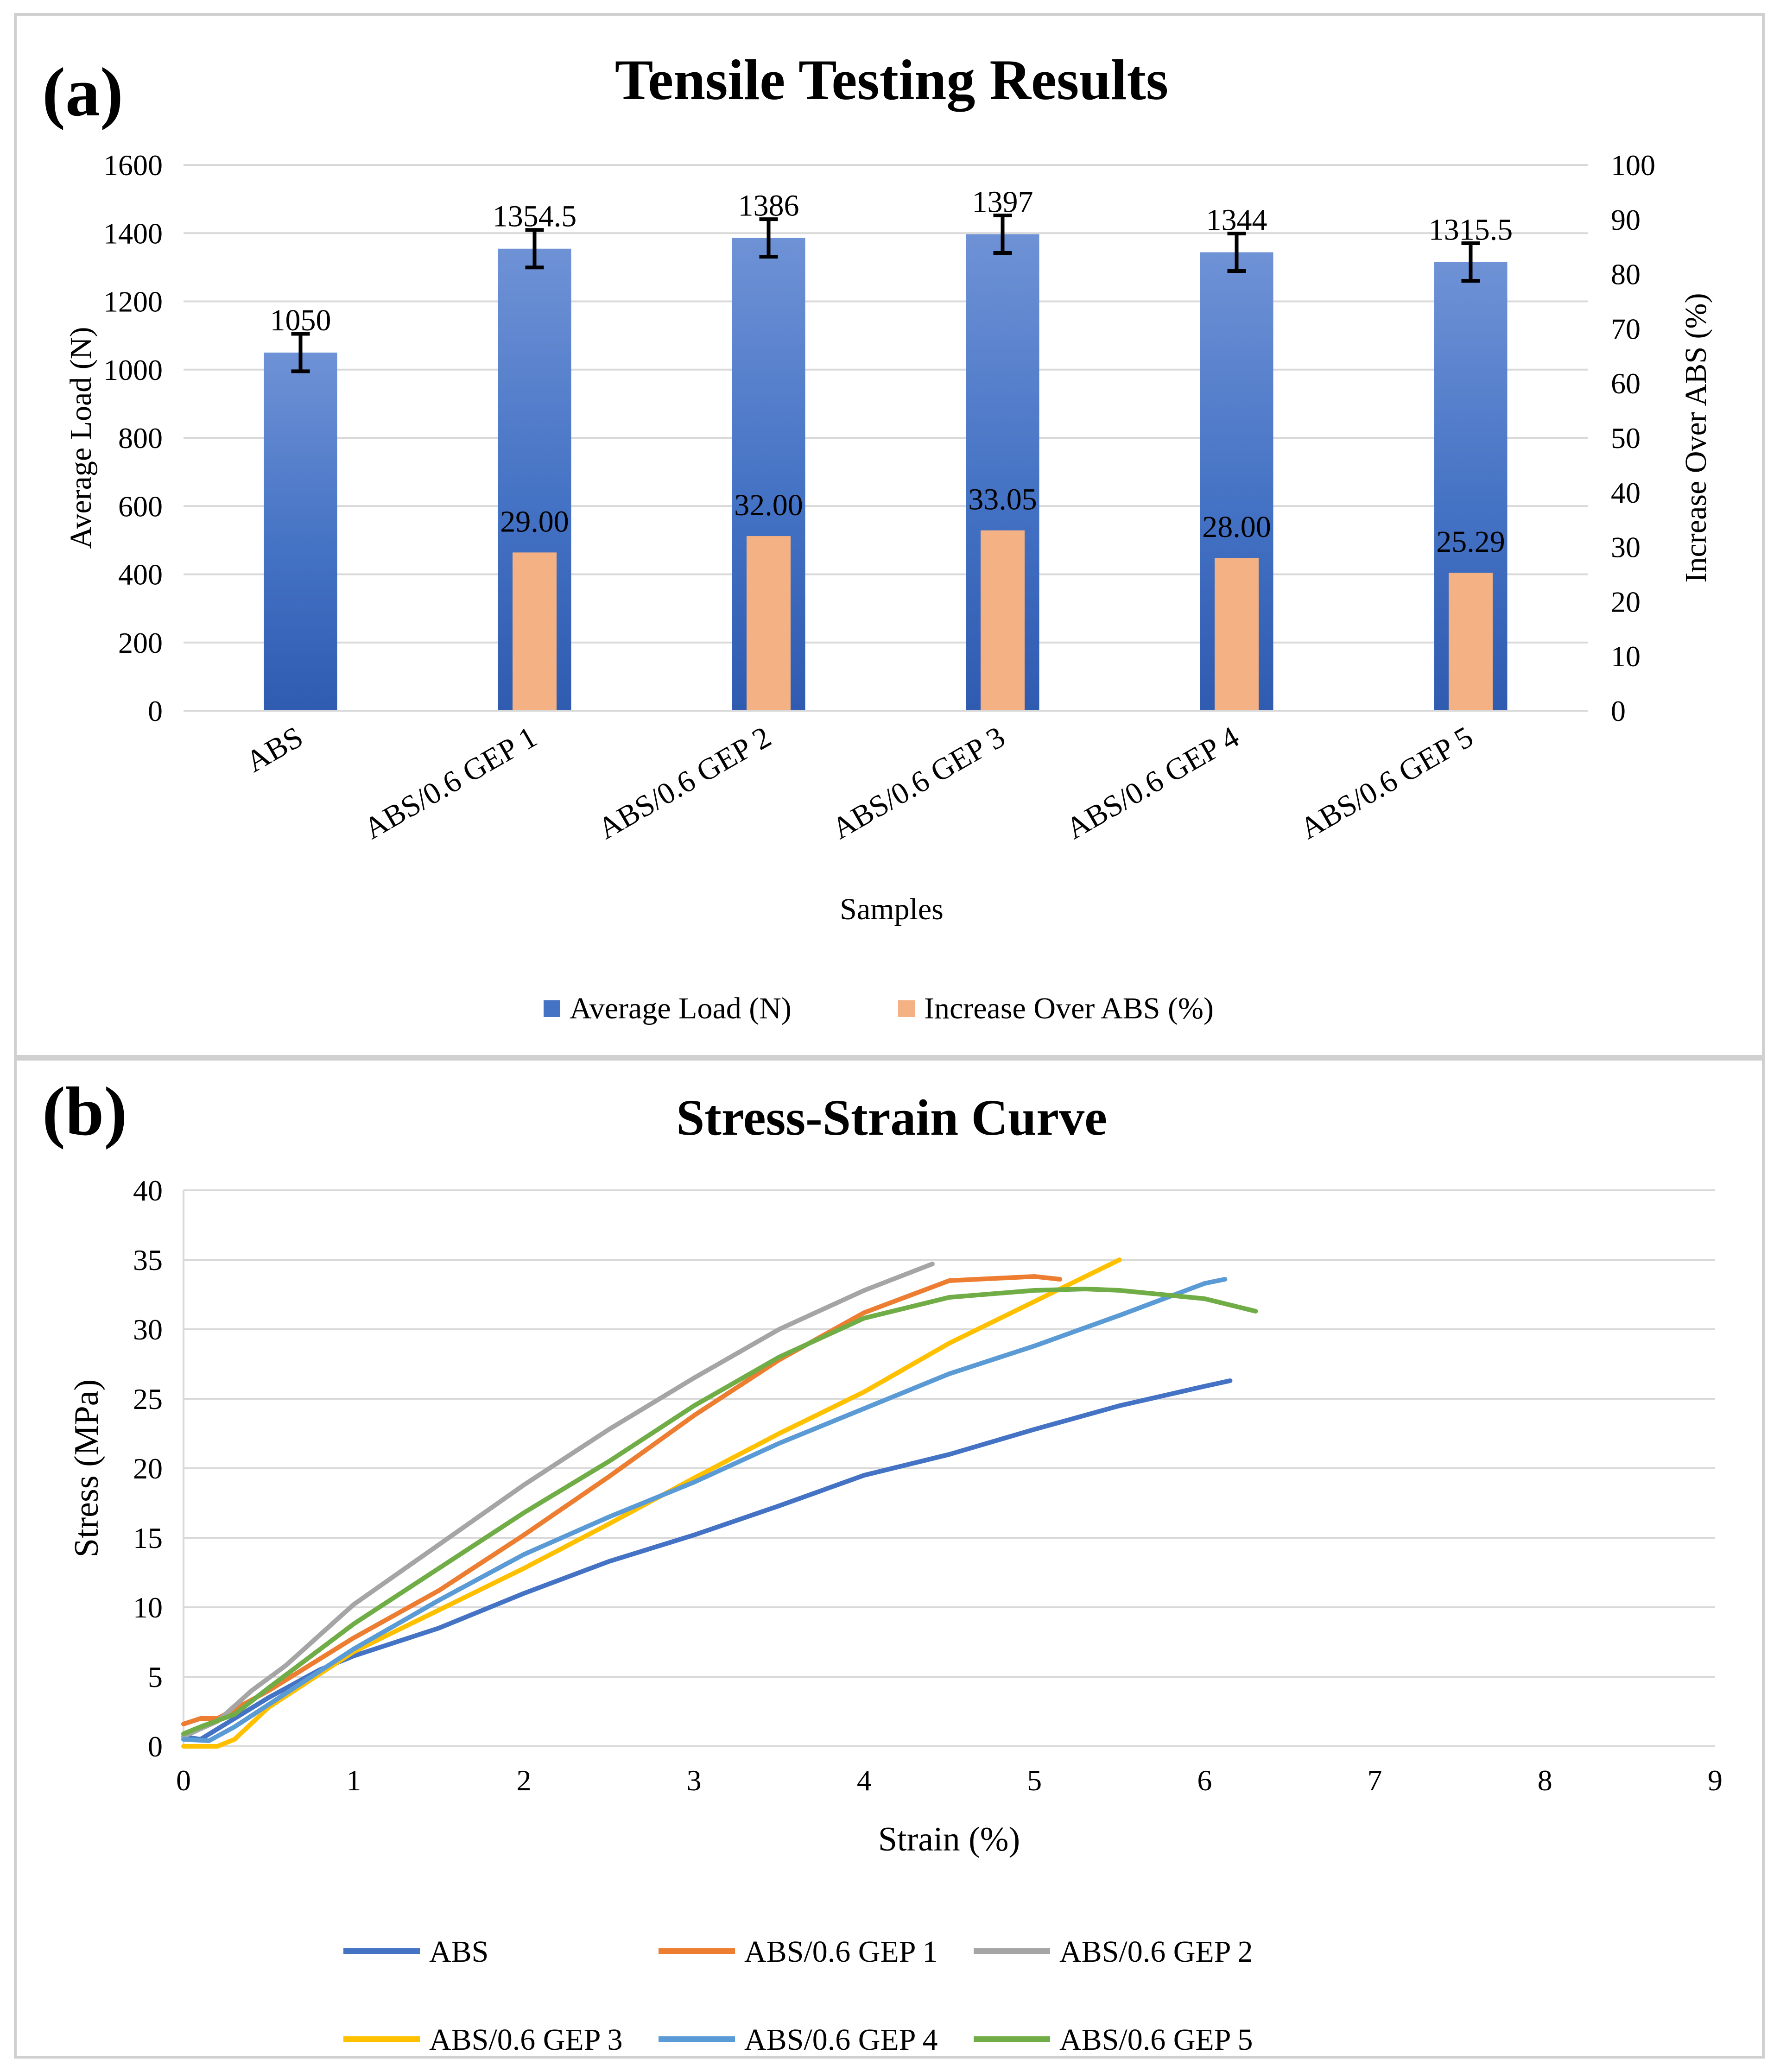 This screenshot has height=2072, width=1780. I want to click on y2-tick-label: 70, so click(1626, 328).